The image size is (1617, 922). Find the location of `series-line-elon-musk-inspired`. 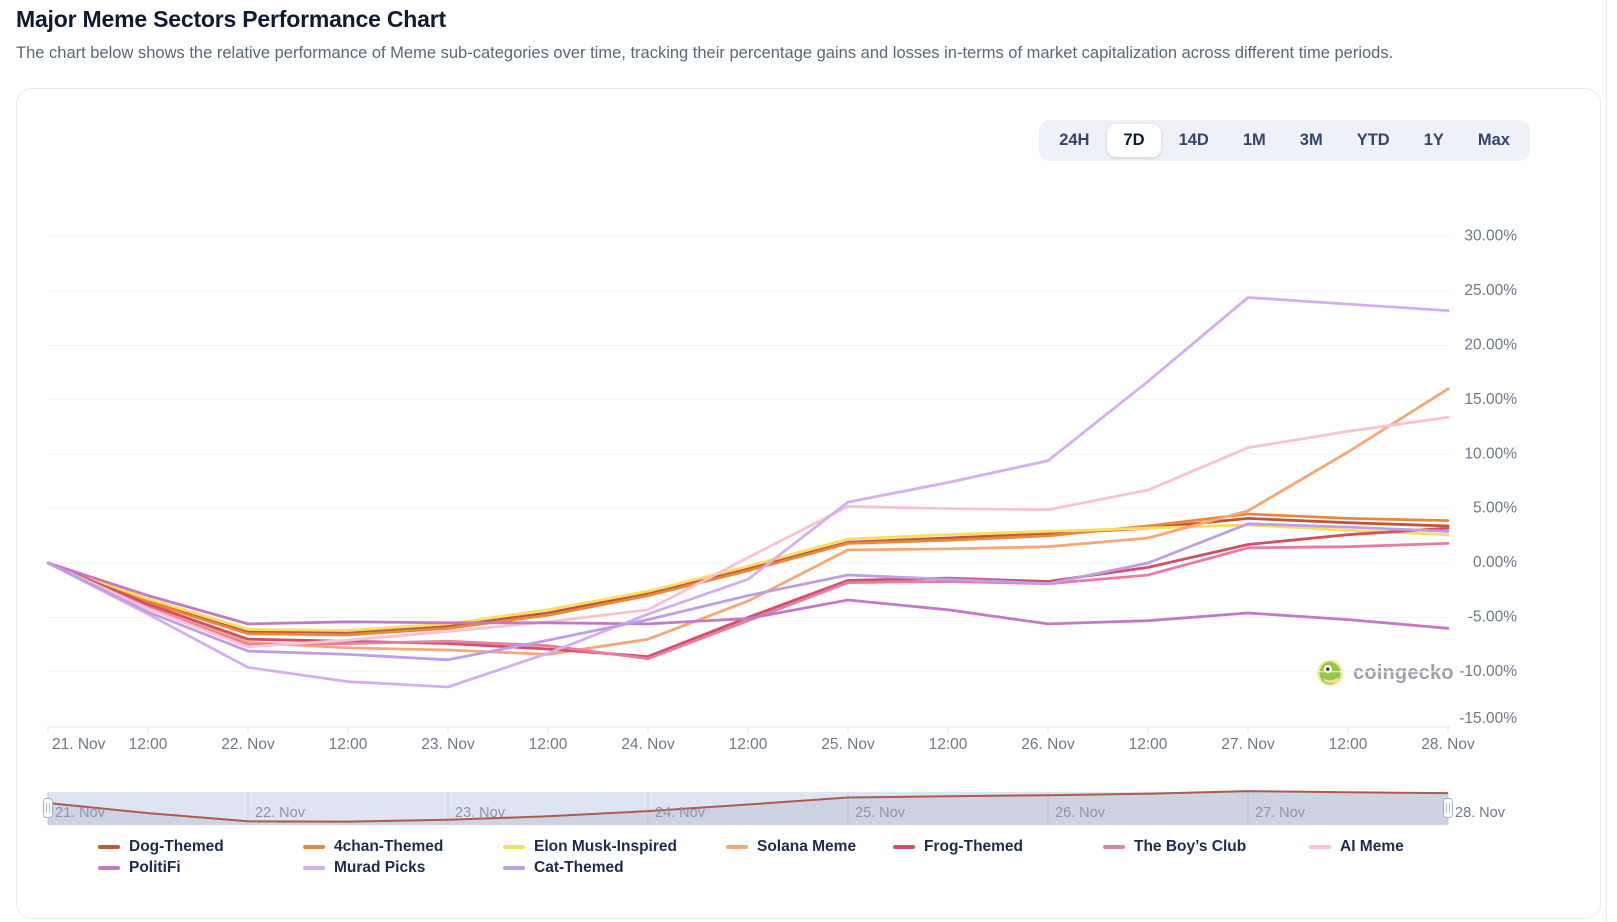

series-line-elon-musk-inspired is located at coordinates (748, 577).